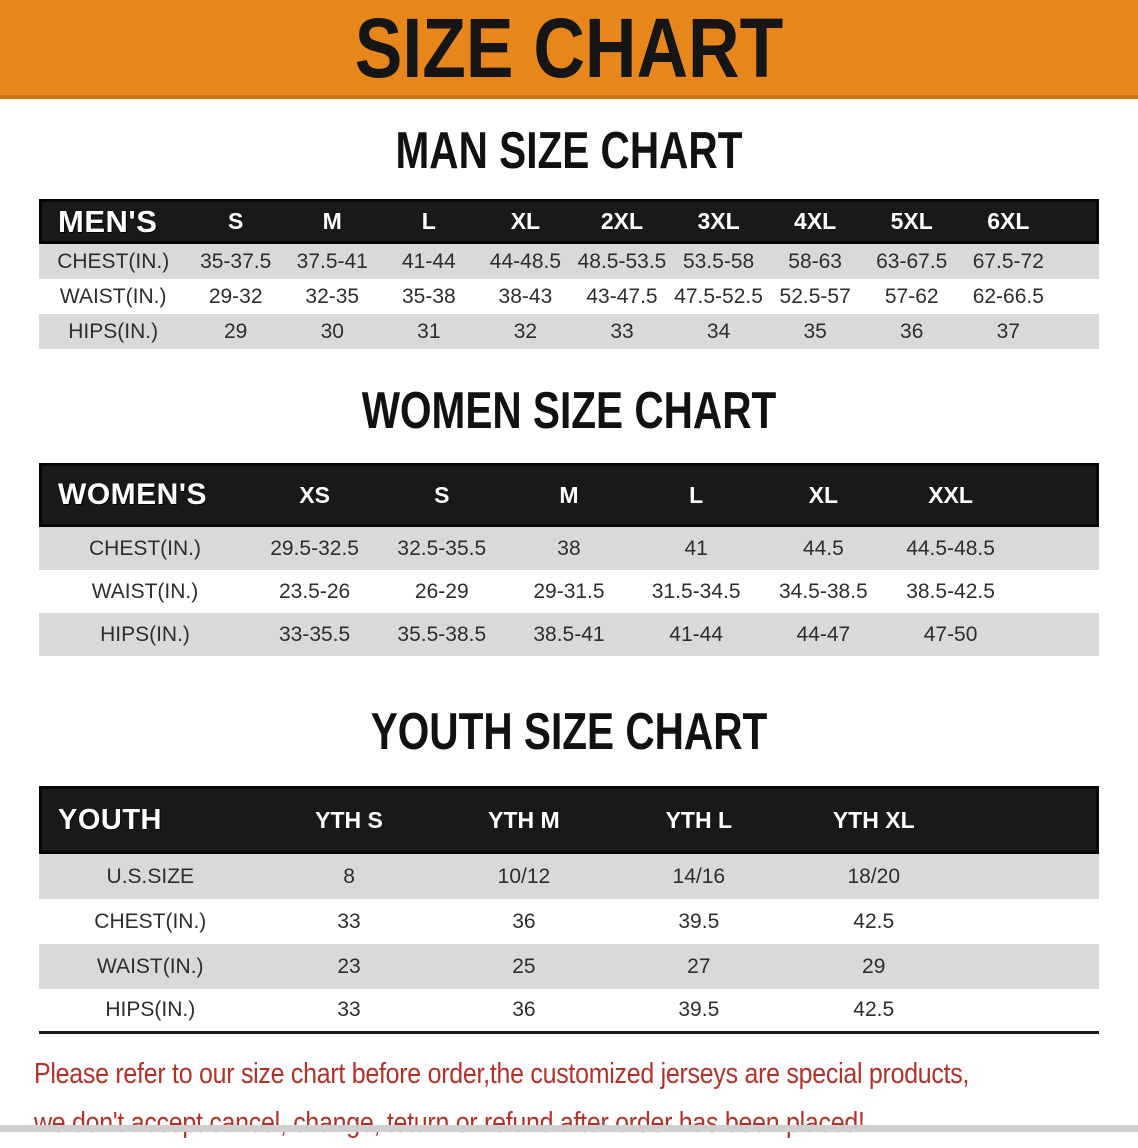  What do you see at coordinates (1008, 296) in the screenshot?
I see `cell-value: 62-66.5` at bounding box center [1008, 296].